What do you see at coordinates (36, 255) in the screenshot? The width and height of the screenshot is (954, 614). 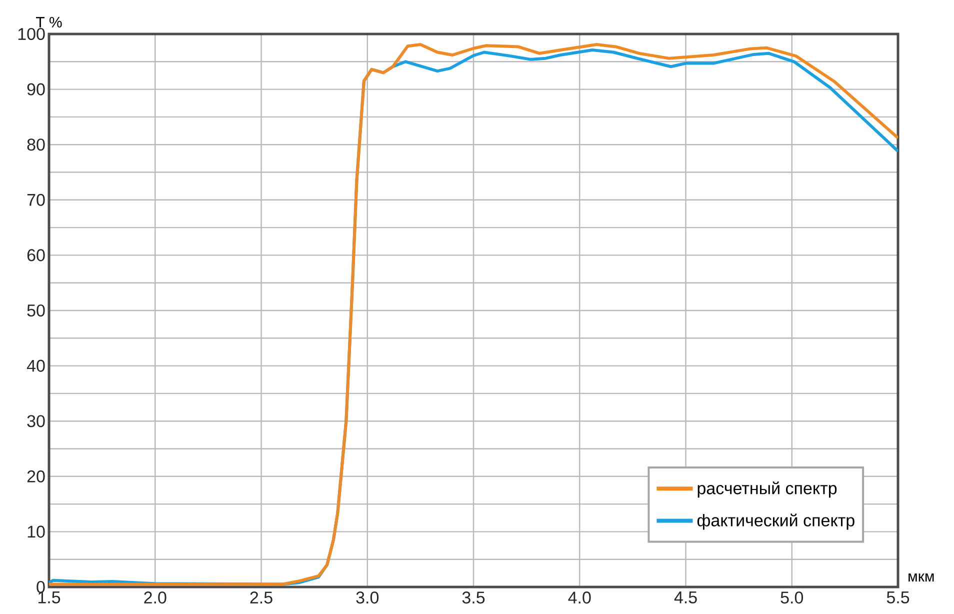 I see `y-tick-label: 60` at bounding box center [36, 255].